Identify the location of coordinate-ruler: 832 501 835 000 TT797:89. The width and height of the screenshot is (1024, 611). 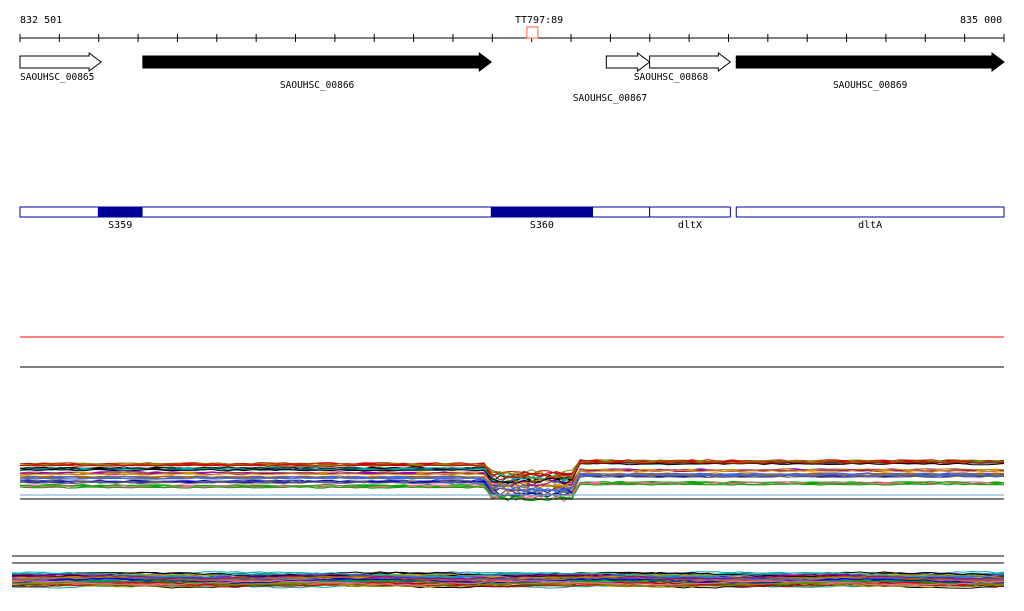
(512, 28).